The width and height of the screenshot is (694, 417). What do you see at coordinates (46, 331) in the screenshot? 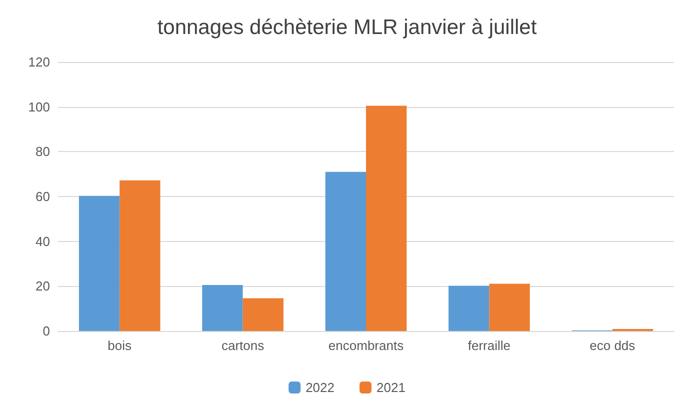
I see `y-tick-label: 0` at bounding box center [46, 331].